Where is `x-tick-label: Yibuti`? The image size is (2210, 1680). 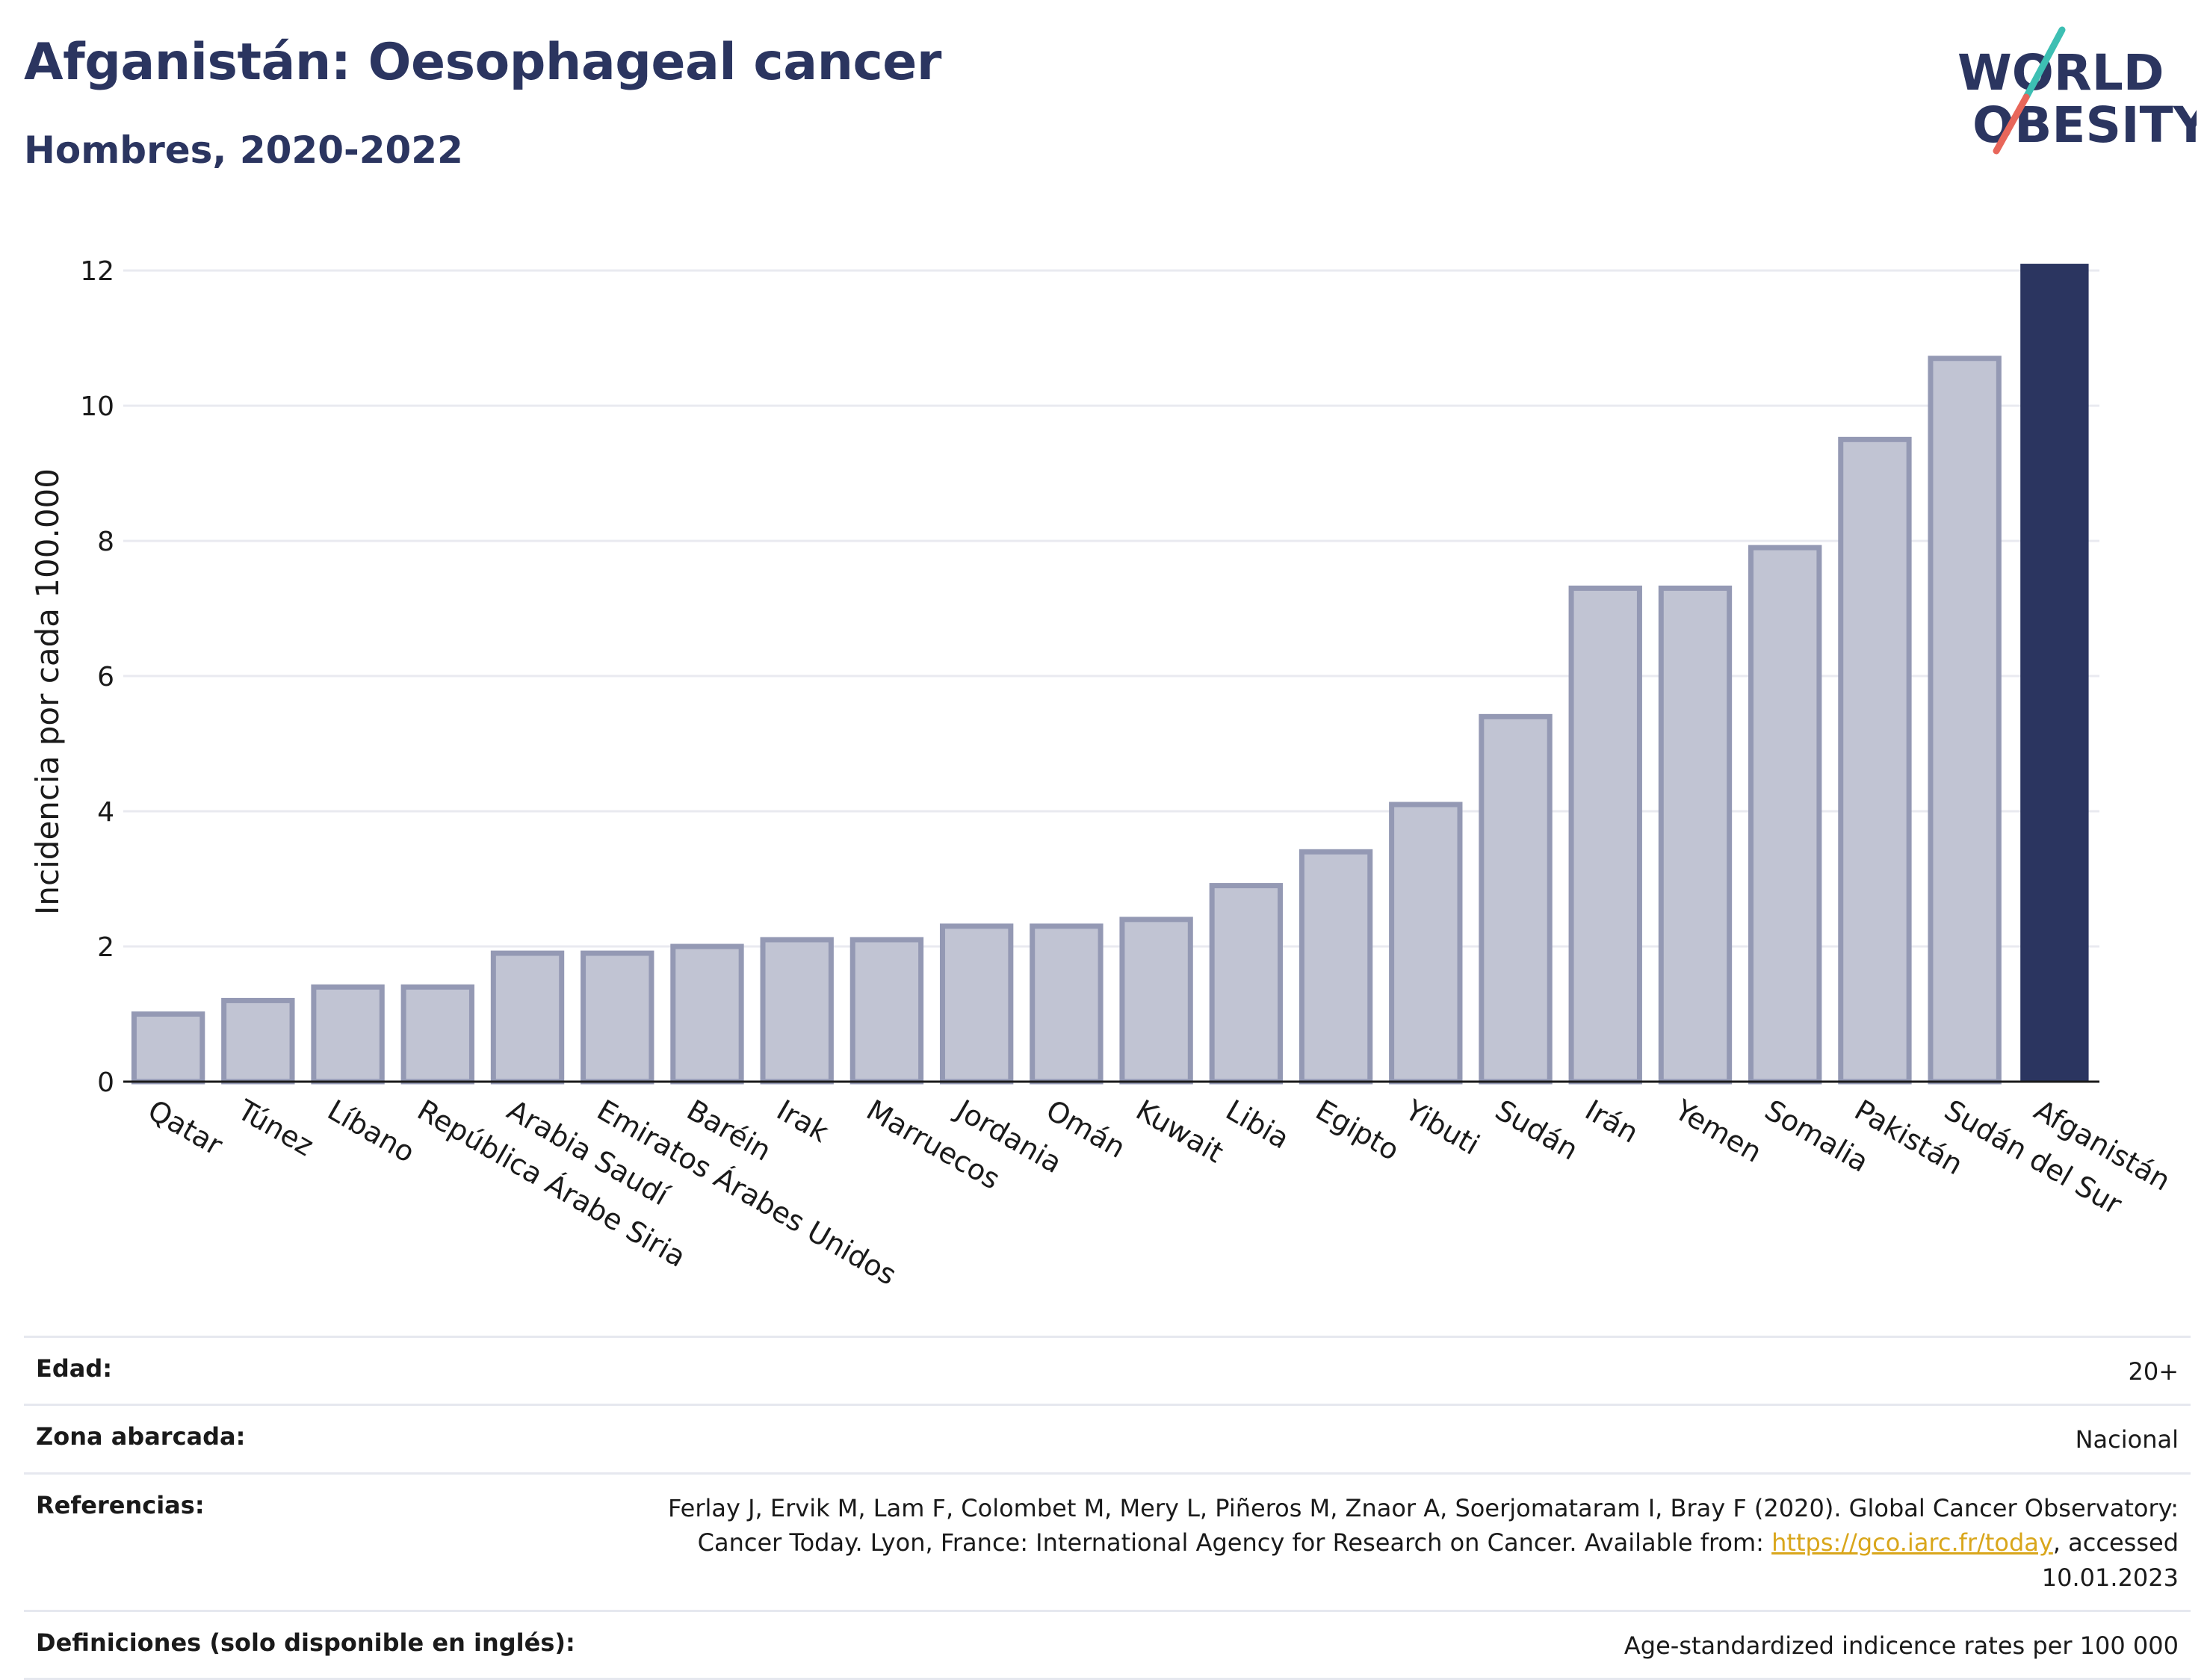 x-tick-label: Yibuti is located at coordinates (1442, 1127).